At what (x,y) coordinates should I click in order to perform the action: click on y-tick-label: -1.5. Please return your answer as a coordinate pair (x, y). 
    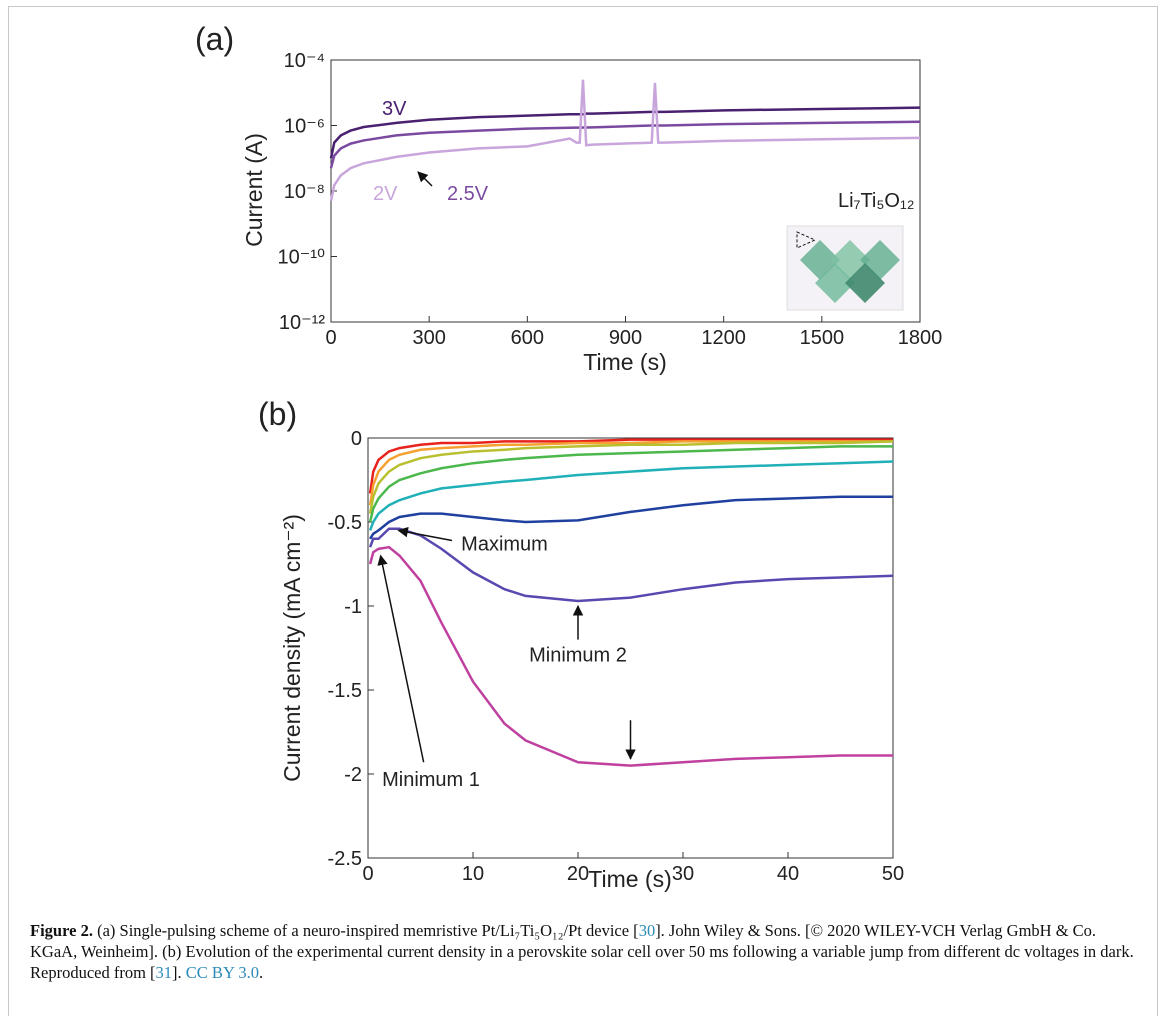
    Looking at the image, I should click on (345, 691).